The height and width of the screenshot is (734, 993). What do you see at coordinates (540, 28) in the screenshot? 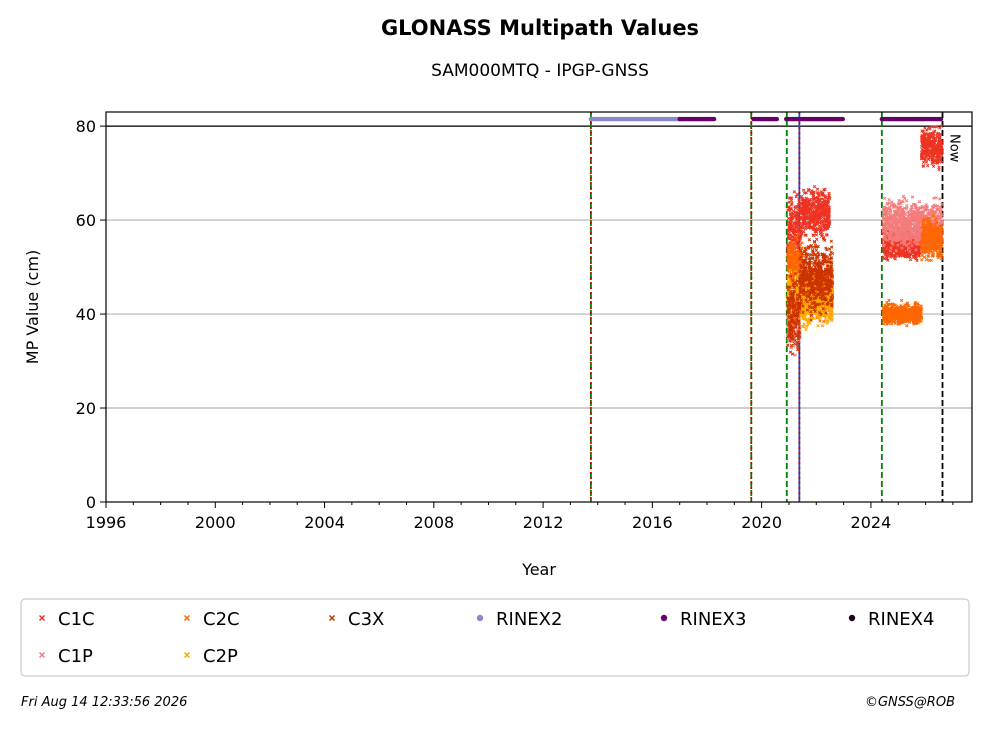
I see `chart-title: GLONASS Multipath Values` at bounding box center [540, 28].